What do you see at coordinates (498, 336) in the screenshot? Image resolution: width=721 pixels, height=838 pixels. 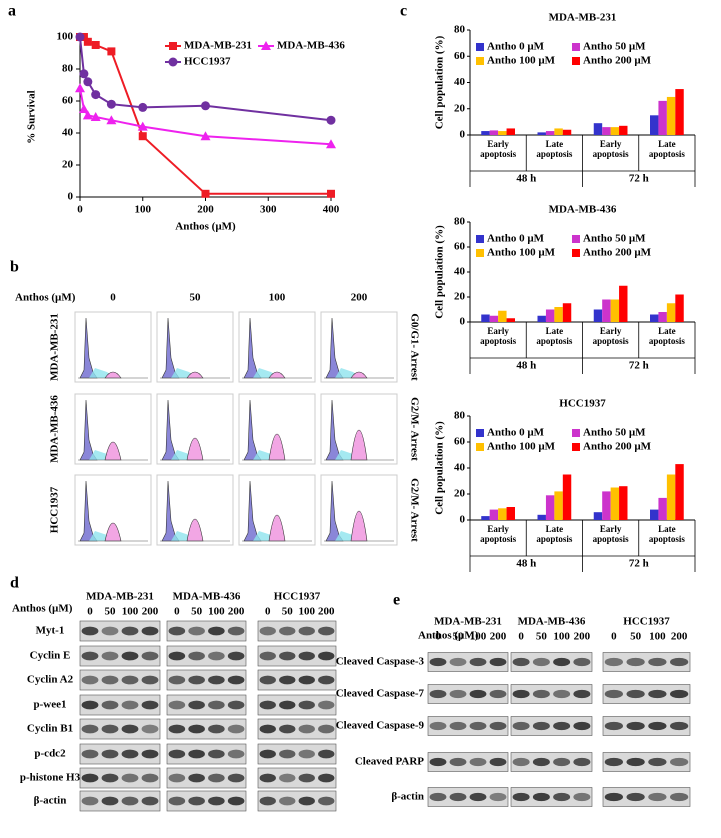 I see `category-label-box: Early apoptosis` at bounding box center [498, 336].